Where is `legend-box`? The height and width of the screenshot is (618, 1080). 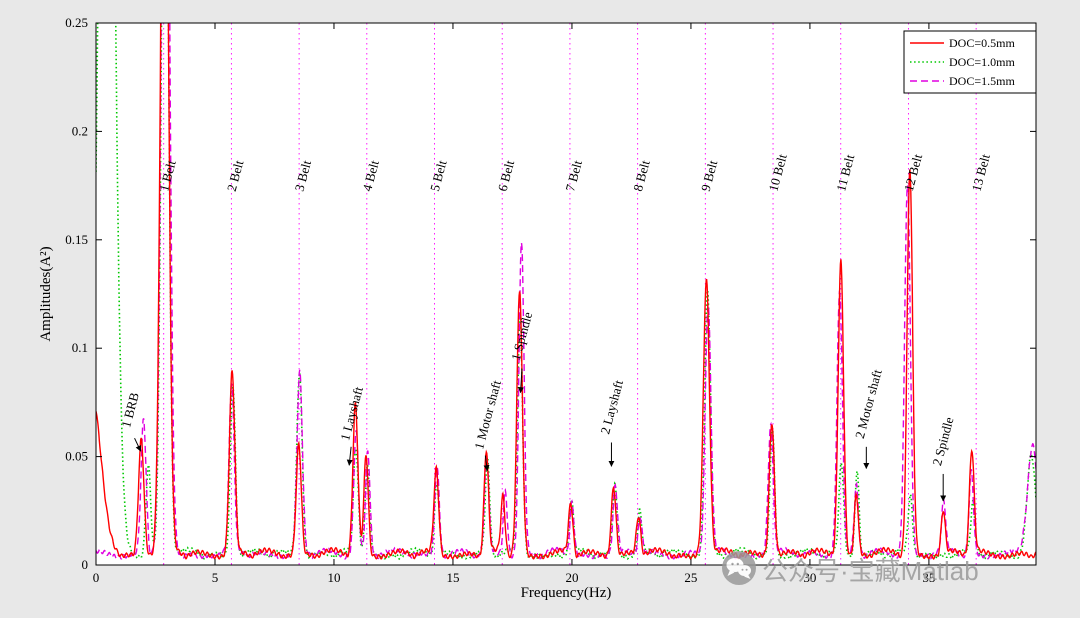 legend-box is located at coordinates (970, 62).